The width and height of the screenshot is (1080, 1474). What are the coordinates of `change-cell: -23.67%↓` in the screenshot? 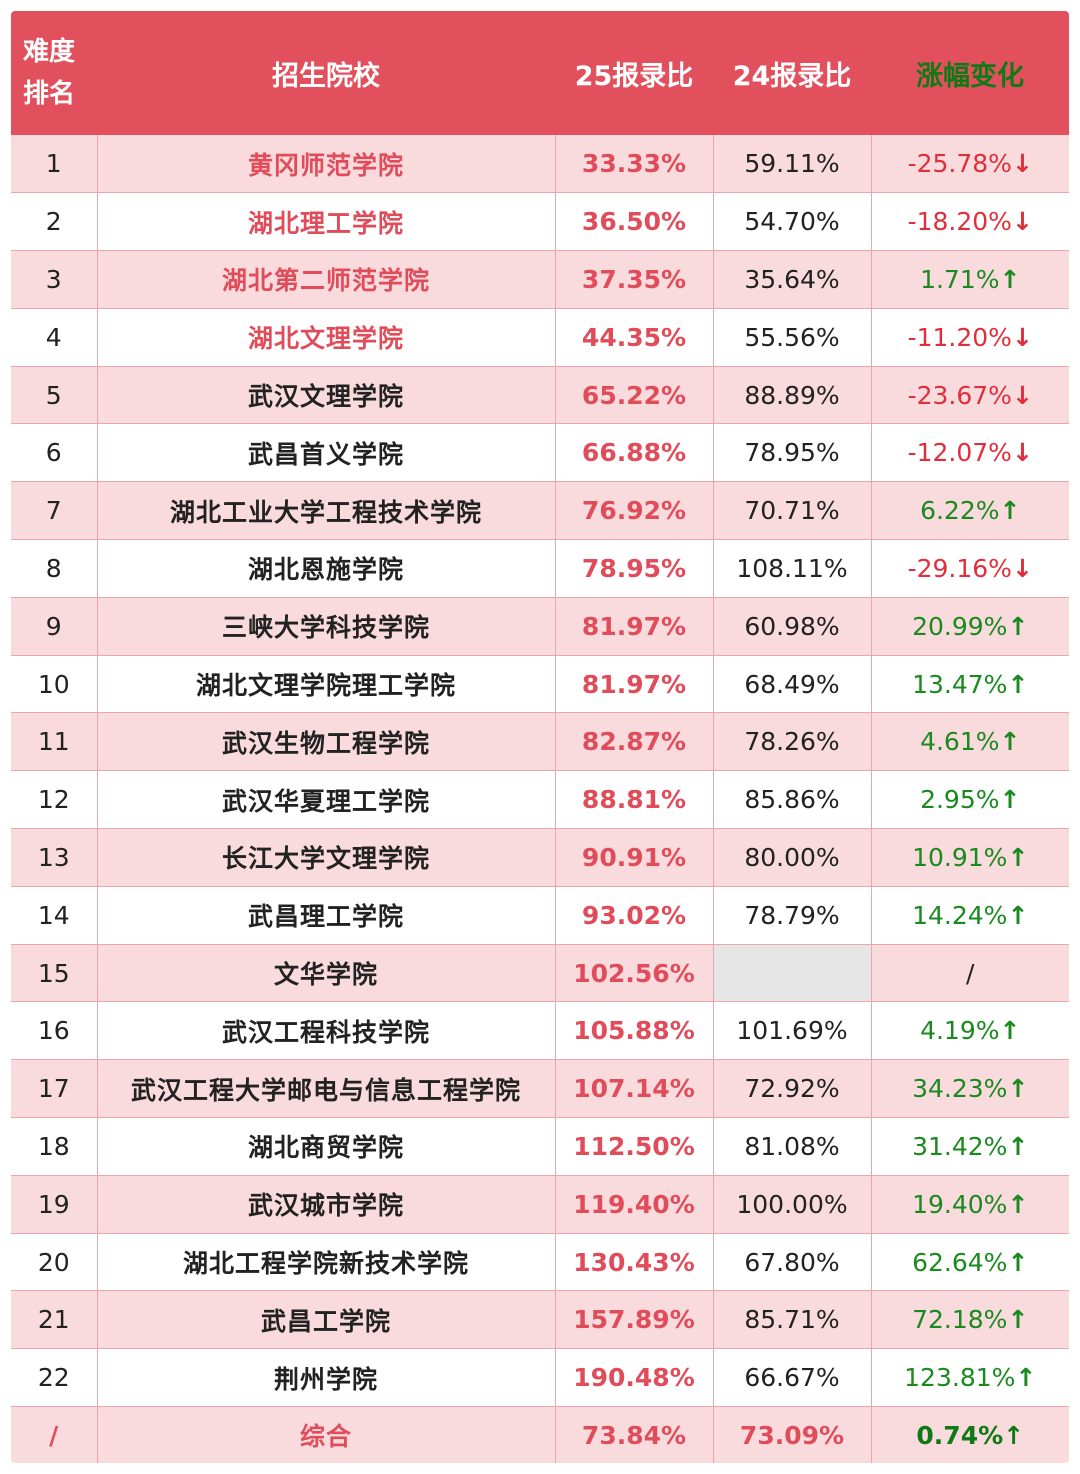 It's located at (969, 395).